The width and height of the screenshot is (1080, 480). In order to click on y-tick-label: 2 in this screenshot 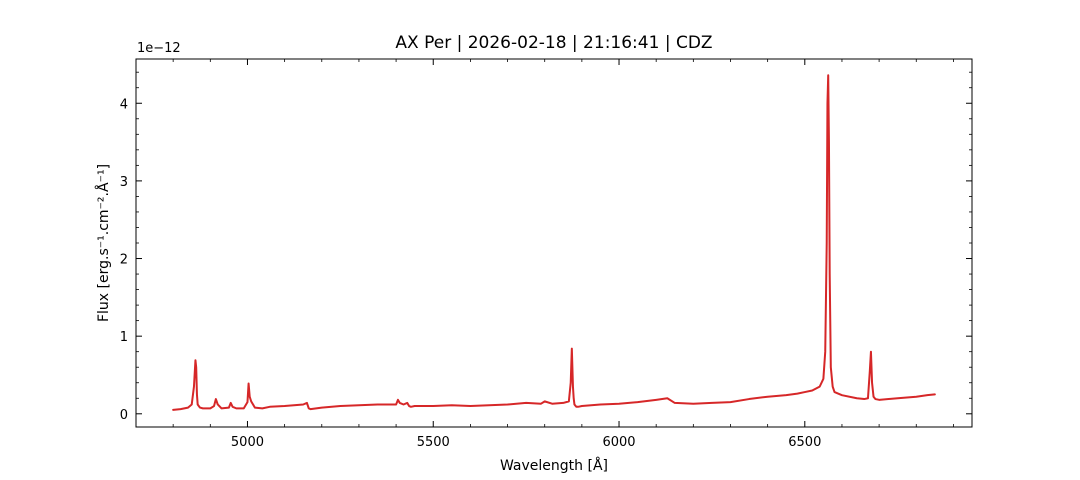, I will do `click(124, 260)`.